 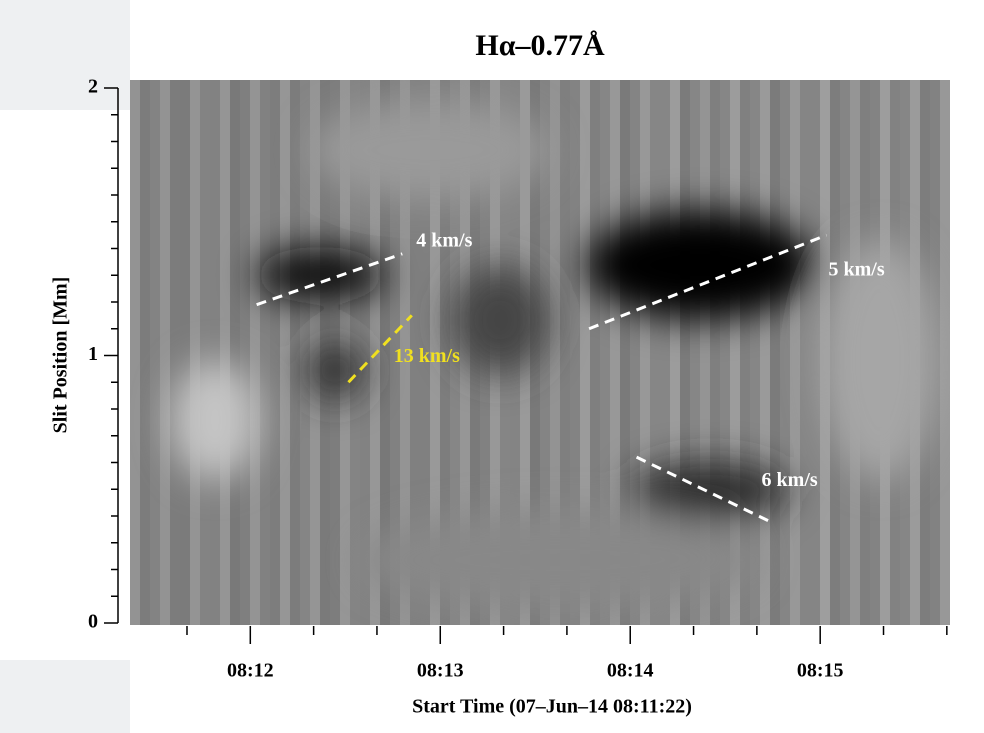 I want to click on speed-label: 5 km/s, so click(x=857, y=270).